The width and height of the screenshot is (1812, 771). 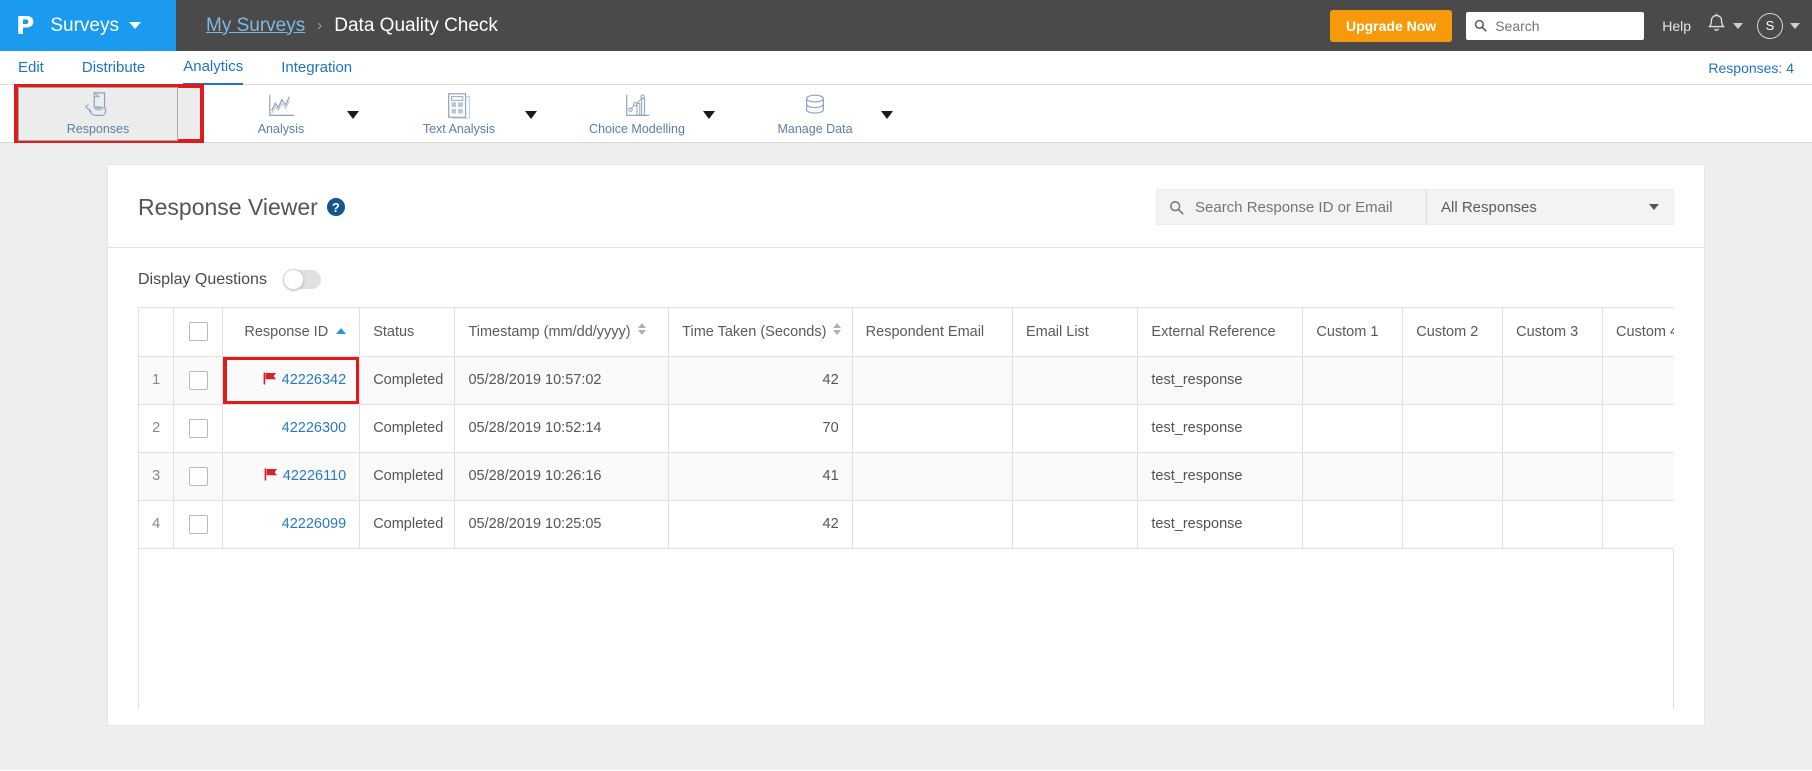 I want to click on col-email-list-label: Email List, so click(x=1057, y=331).